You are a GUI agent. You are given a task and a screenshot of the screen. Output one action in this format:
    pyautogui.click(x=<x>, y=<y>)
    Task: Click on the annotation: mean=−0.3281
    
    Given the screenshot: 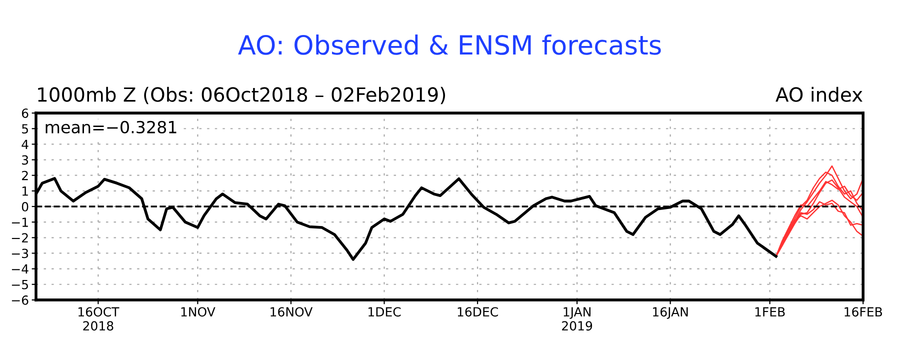 What is the action you would take?
    pyautogui.click(x=111, y=127)
    